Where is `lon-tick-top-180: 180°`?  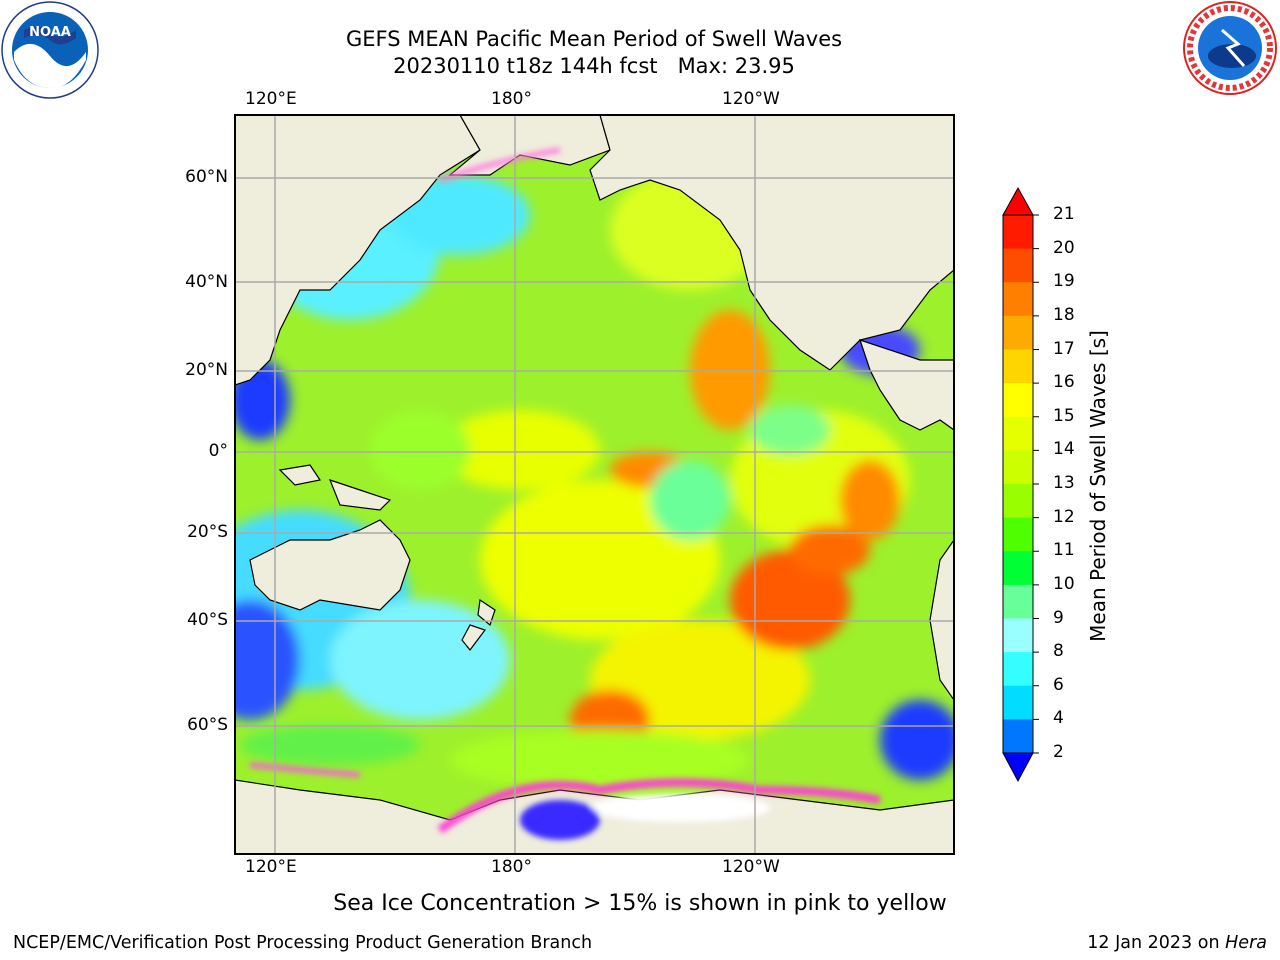
lon-tick-top-180: 180° is located at coordinates (511, 99).